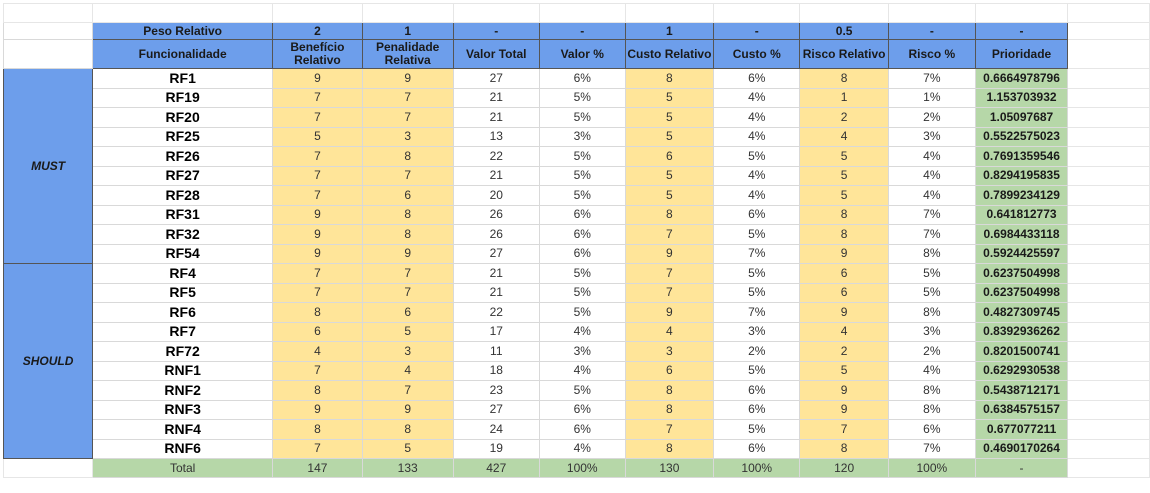 Image resolution: width=1150 pixels, height=493 pixels. What do you see at coordinates (1021, 409) in the screenshot?
I see `prioridade-cell: 0.6384575157` at bounding box center [1021, 409].